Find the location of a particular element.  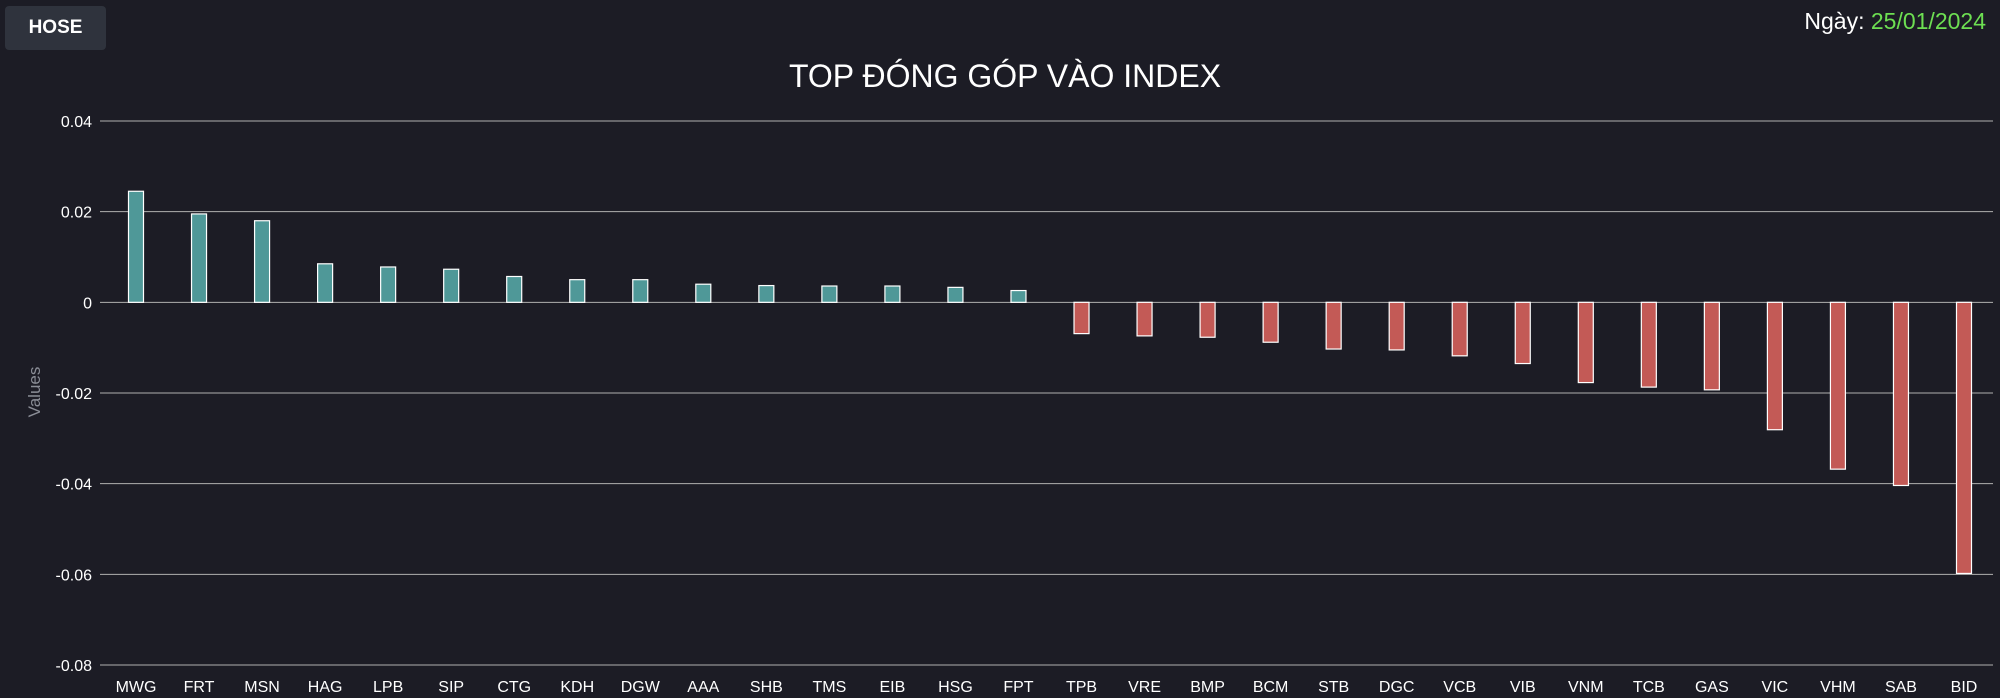

category-label-vre: VRE is located at coordinates (1144, 687).